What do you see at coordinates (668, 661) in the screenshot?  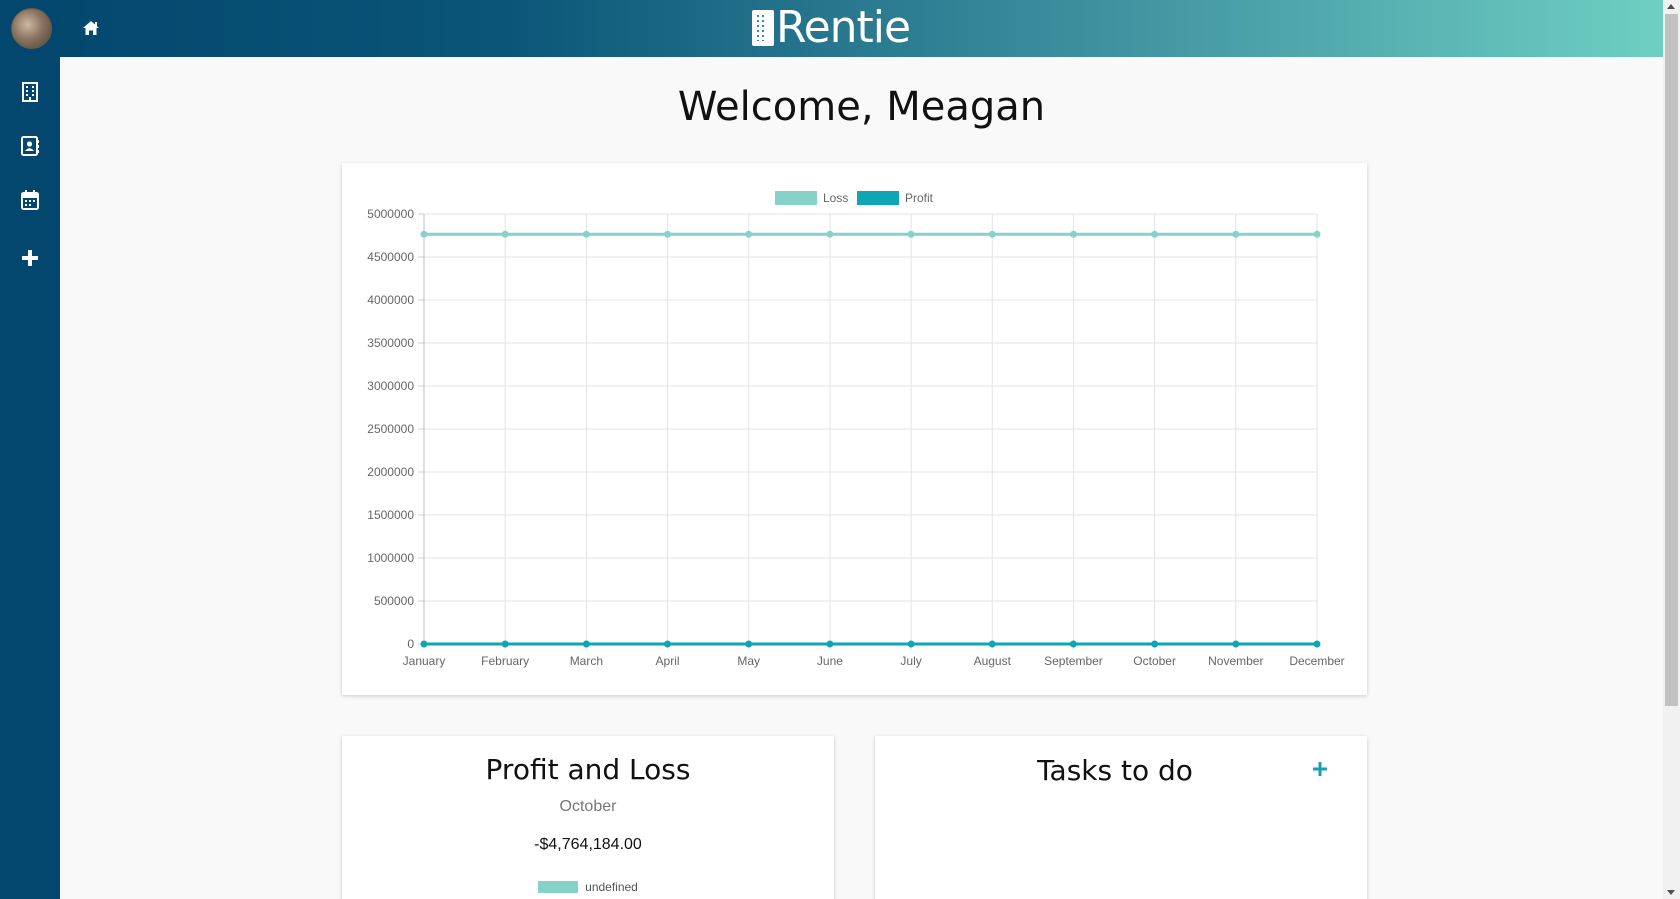 I see `x-tick-label: April` at bounding box center [668, 661].